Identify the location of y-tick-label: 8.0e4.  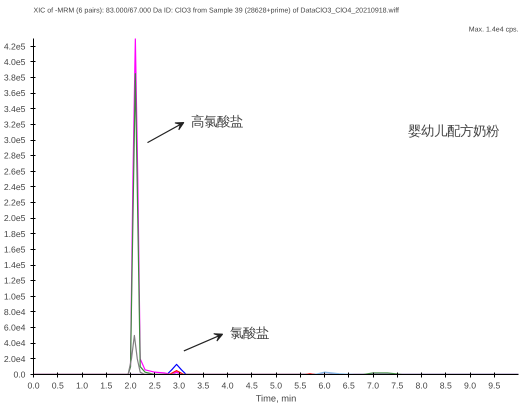
(15, 311).